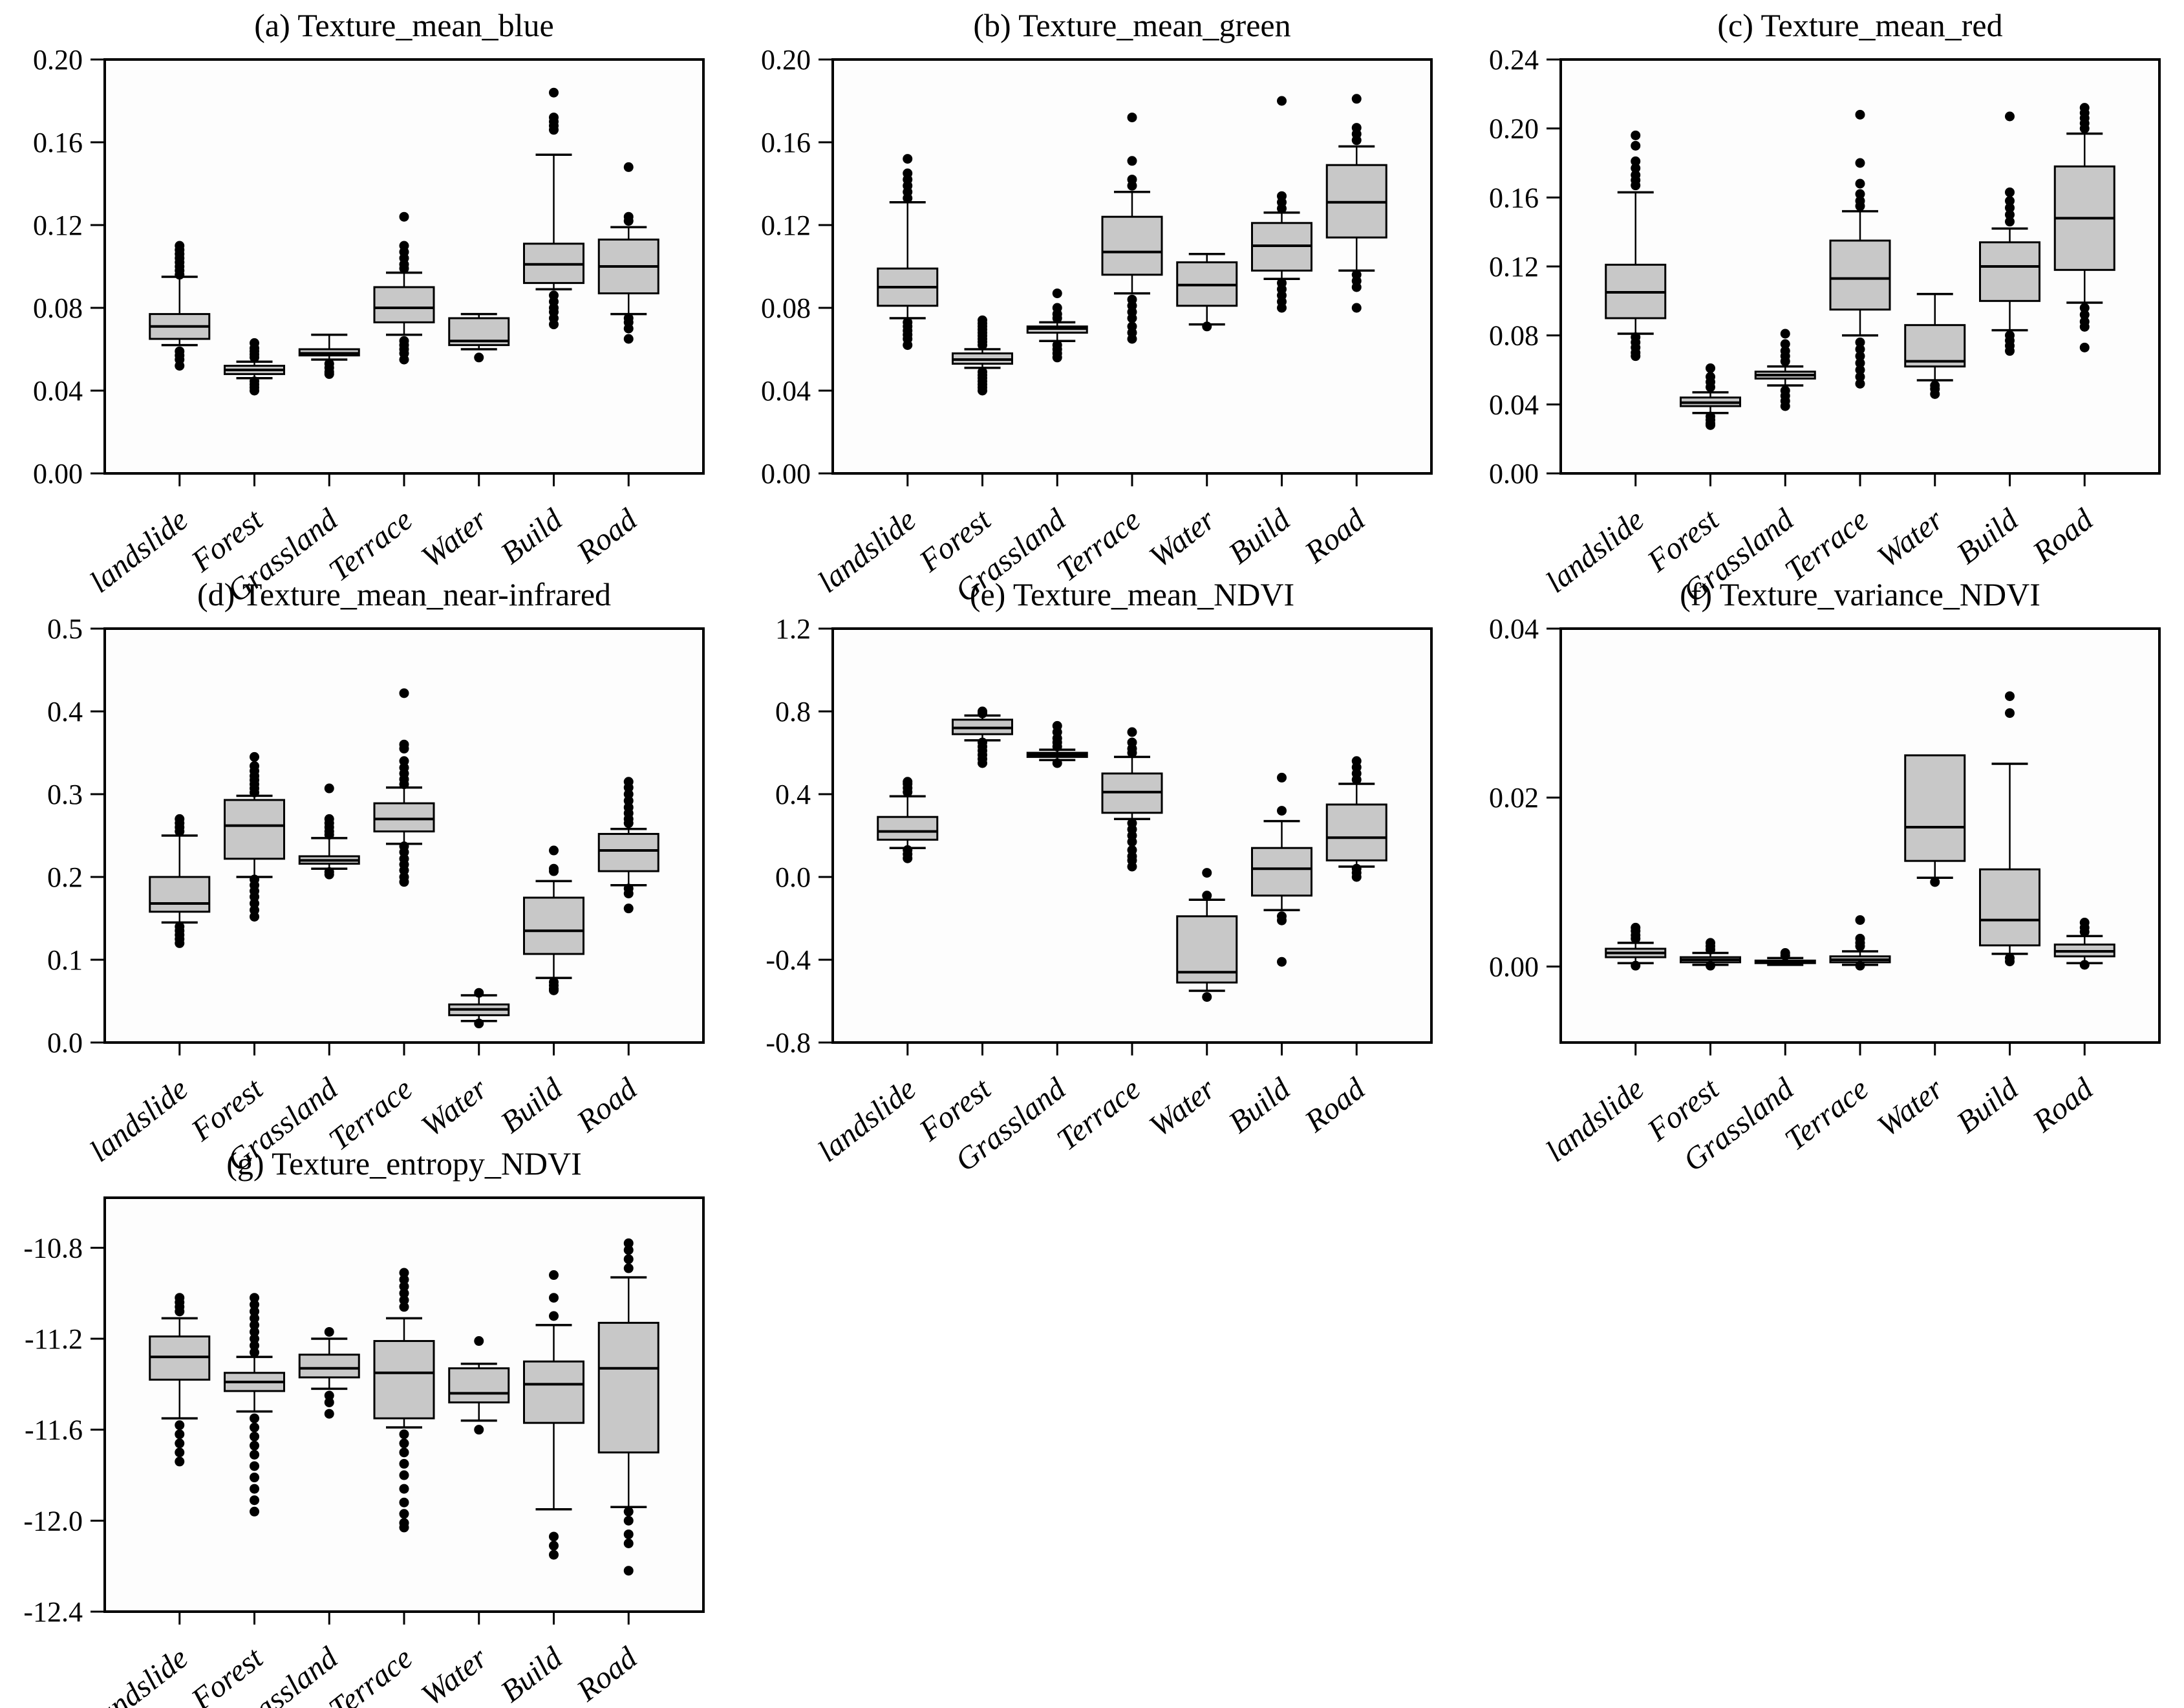 The width and height of the screenshot is (2184, 1708). I want to click on svg-text: -0.8, so click(788, 1043).